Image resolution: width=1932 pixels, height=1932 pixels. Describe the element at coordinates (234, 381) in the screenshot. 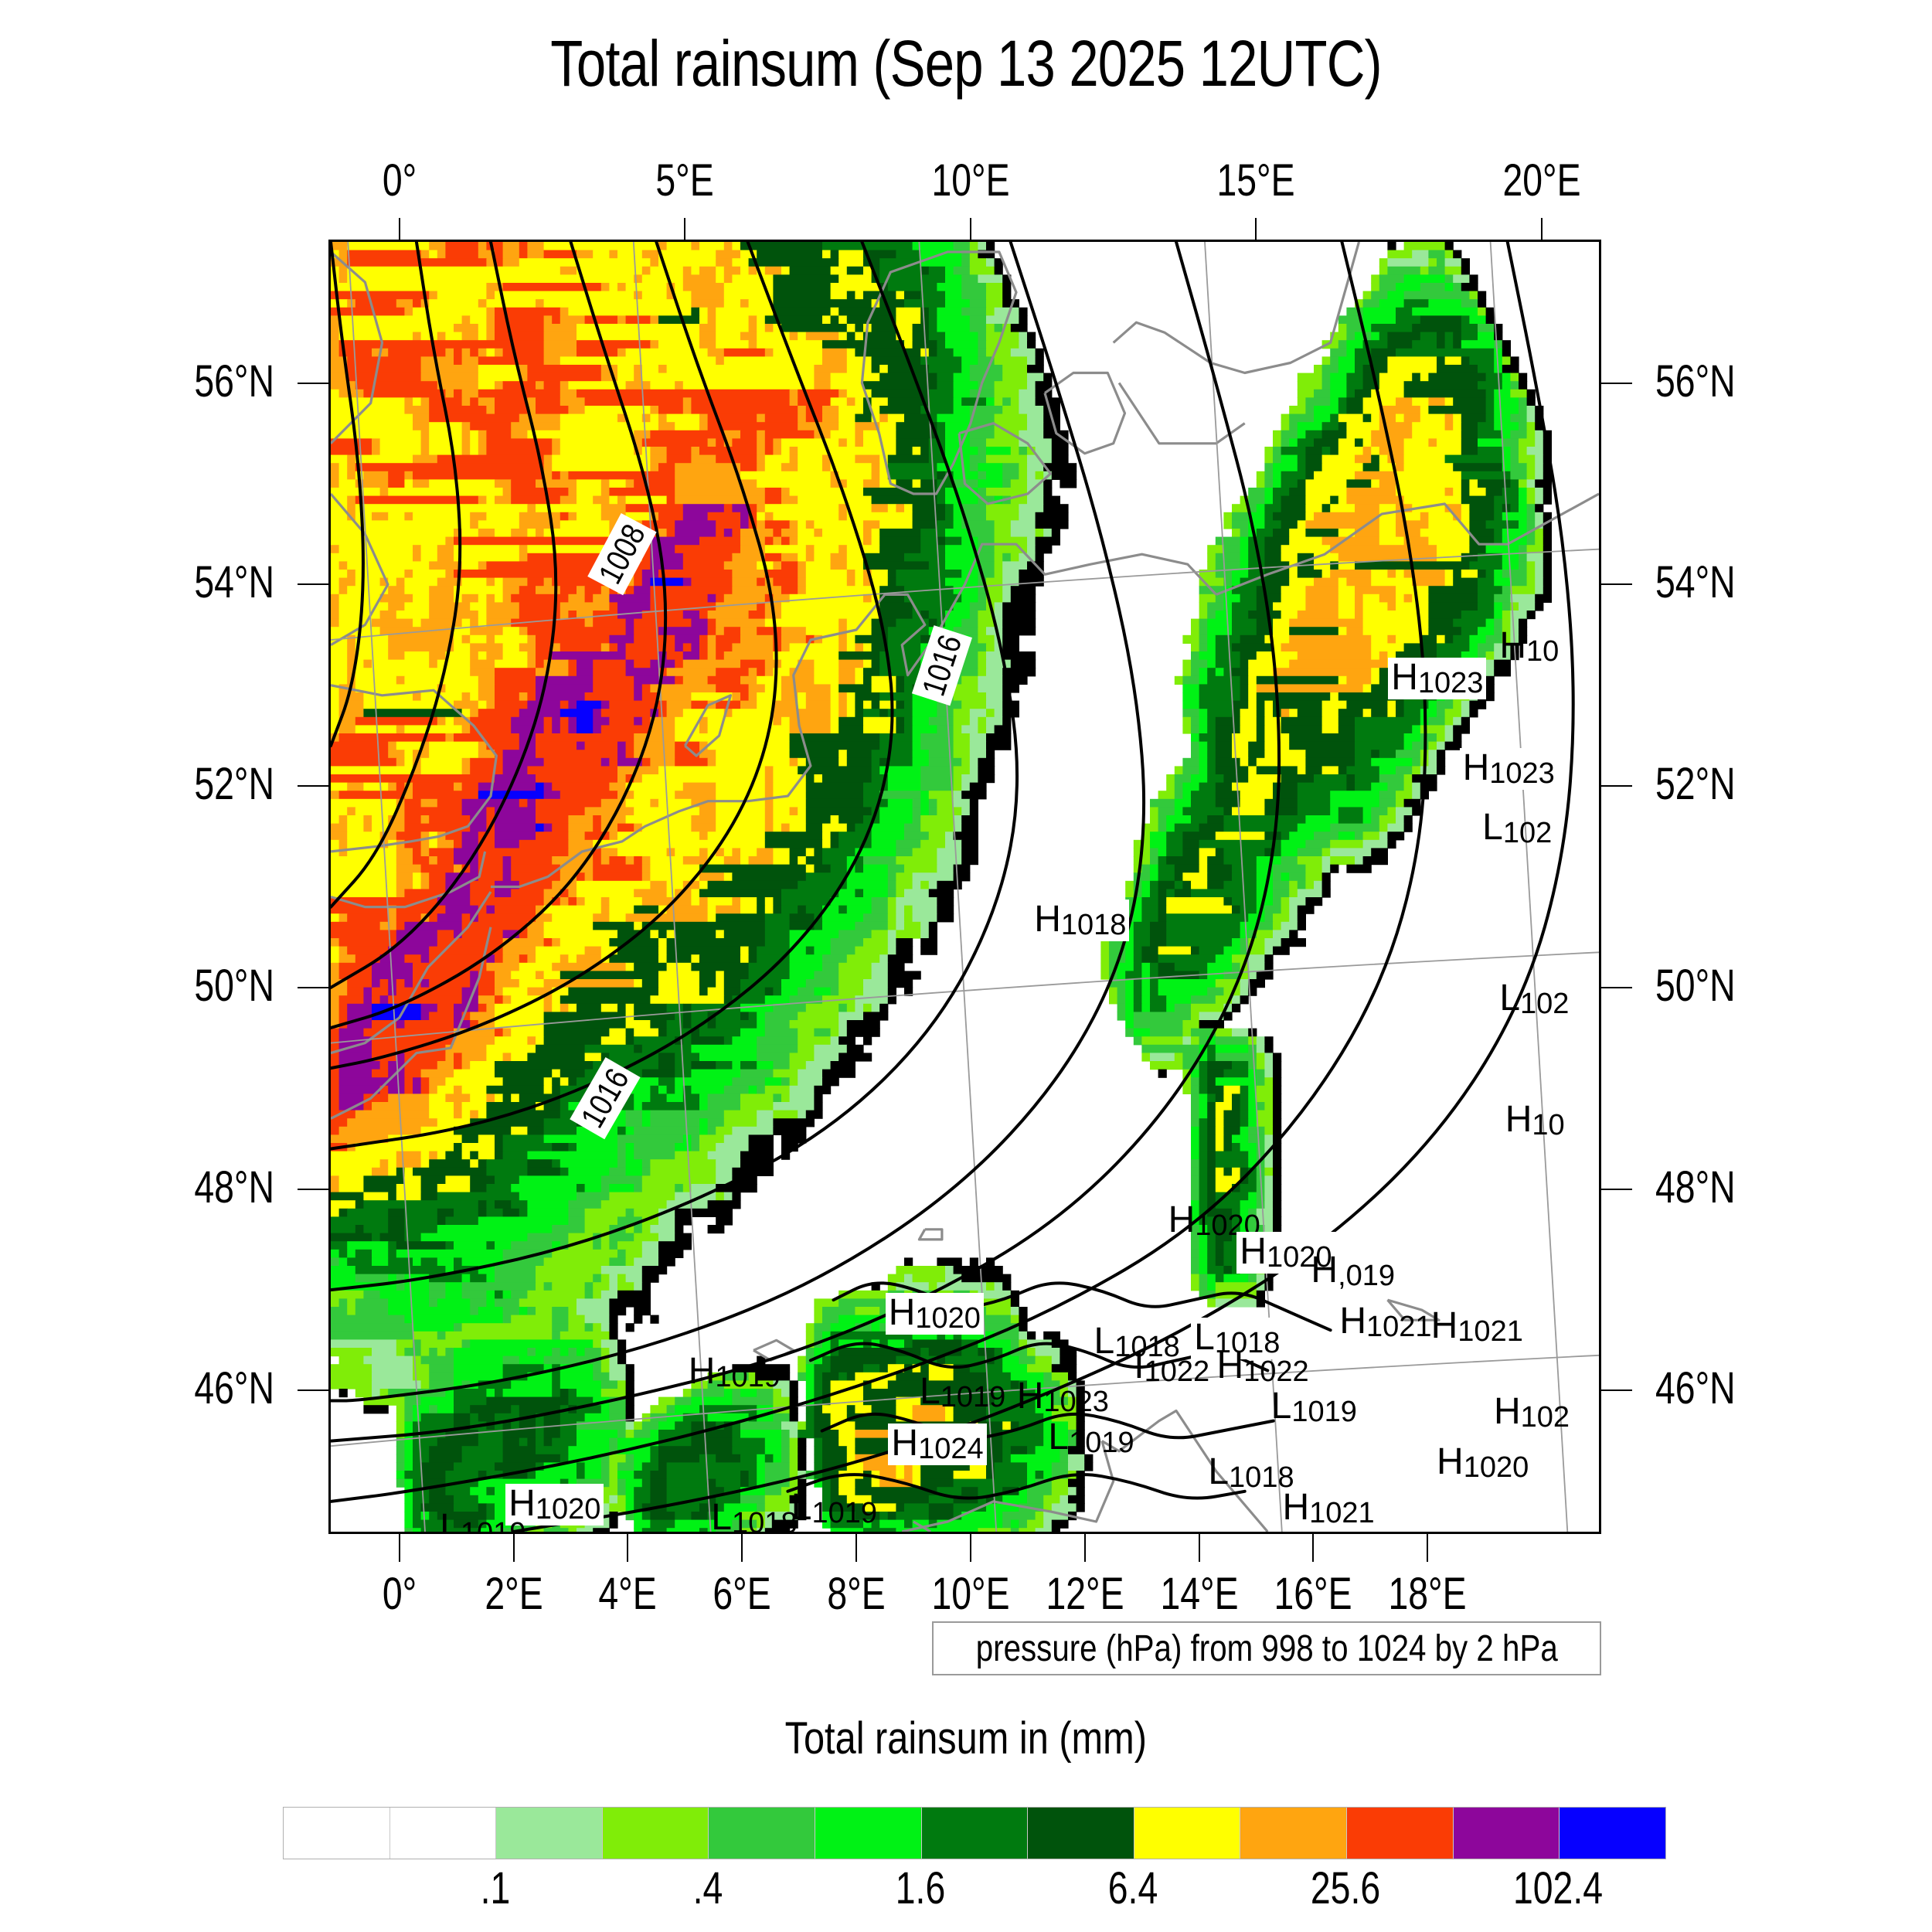

I see `axis-label-left-0: 56°N` at that location.